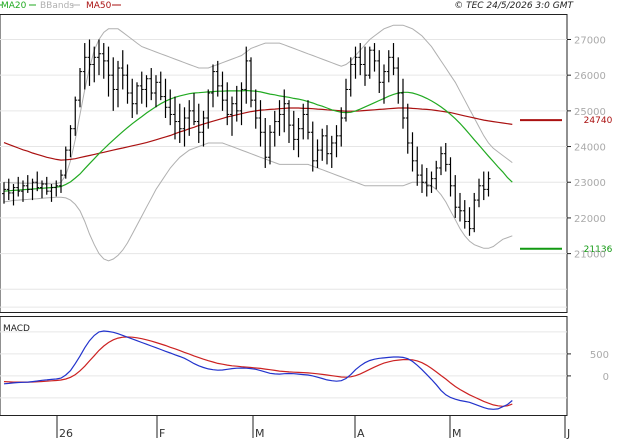 This screenshot has height=440, width=627. What do you see at coordinates (361, 433) in the screenshot?
I see `month-label: A` at bounding box center [361, 433].